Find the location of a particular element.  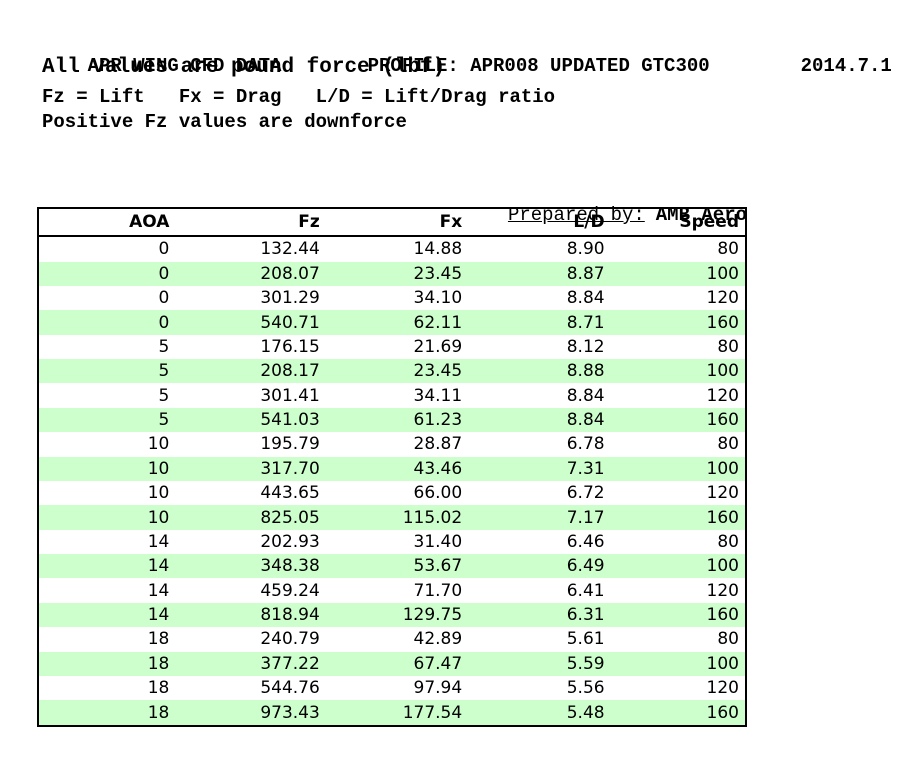

column-header-aoa: AOA is located at coordinates (107, 222).